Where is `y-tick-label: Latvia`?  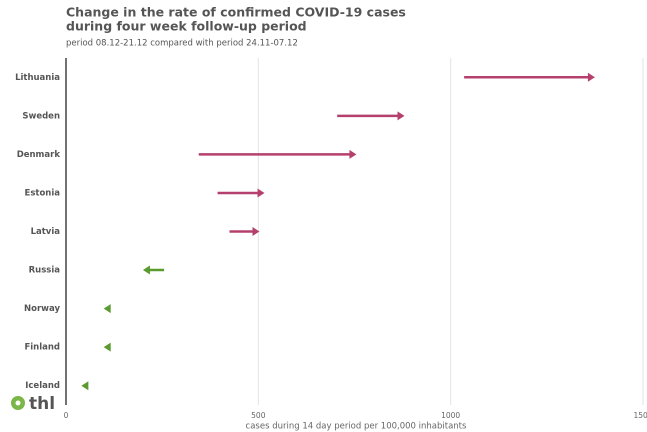
y-tick-label: Latvia is located at coordinates (46, 232).